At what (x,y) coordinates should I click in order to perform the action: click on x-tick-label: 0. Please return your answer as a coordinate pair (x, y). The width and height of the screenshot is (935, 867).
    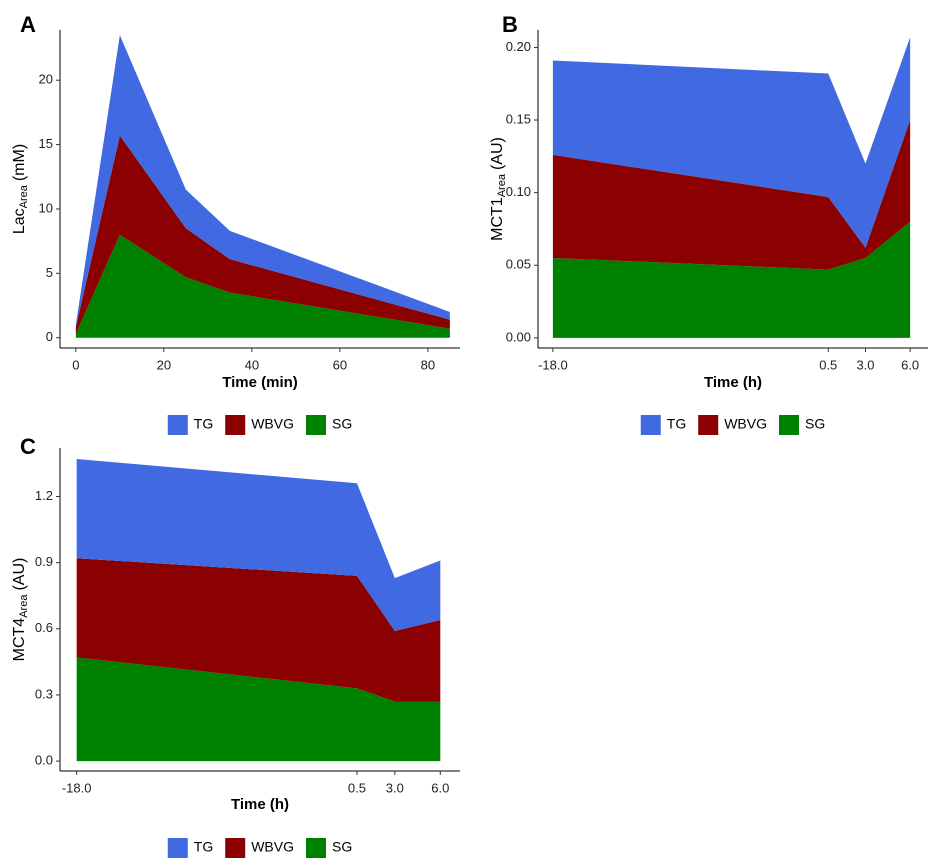
    Looking at the image, I should click on (75, 364).